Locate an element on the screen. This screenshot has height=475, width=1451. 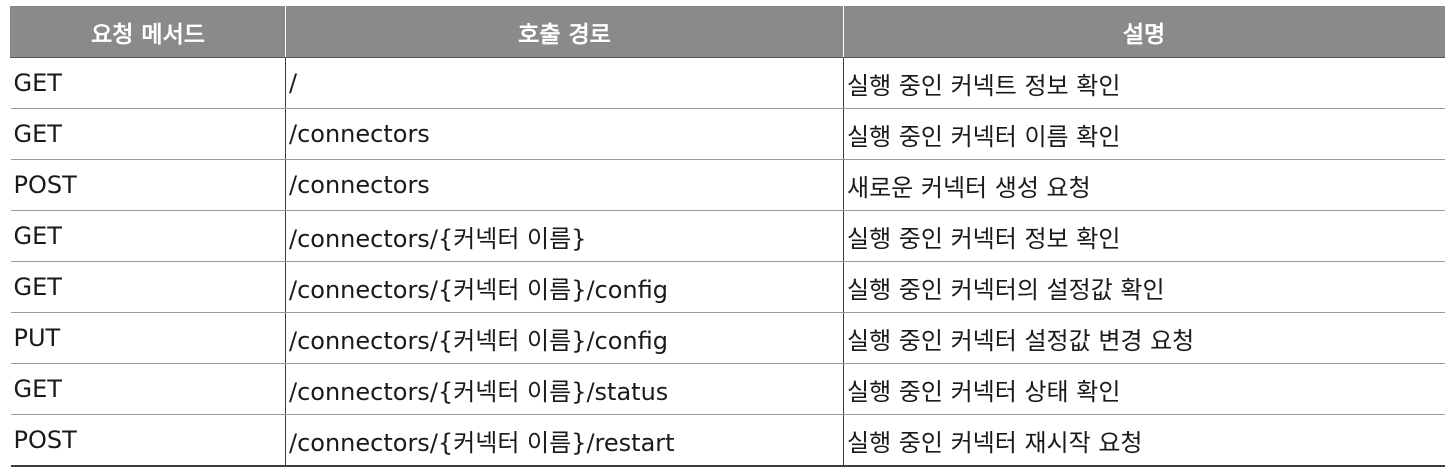
path-cell: /connectors/{커넥터 이름} is located at coordinates (564, 236).